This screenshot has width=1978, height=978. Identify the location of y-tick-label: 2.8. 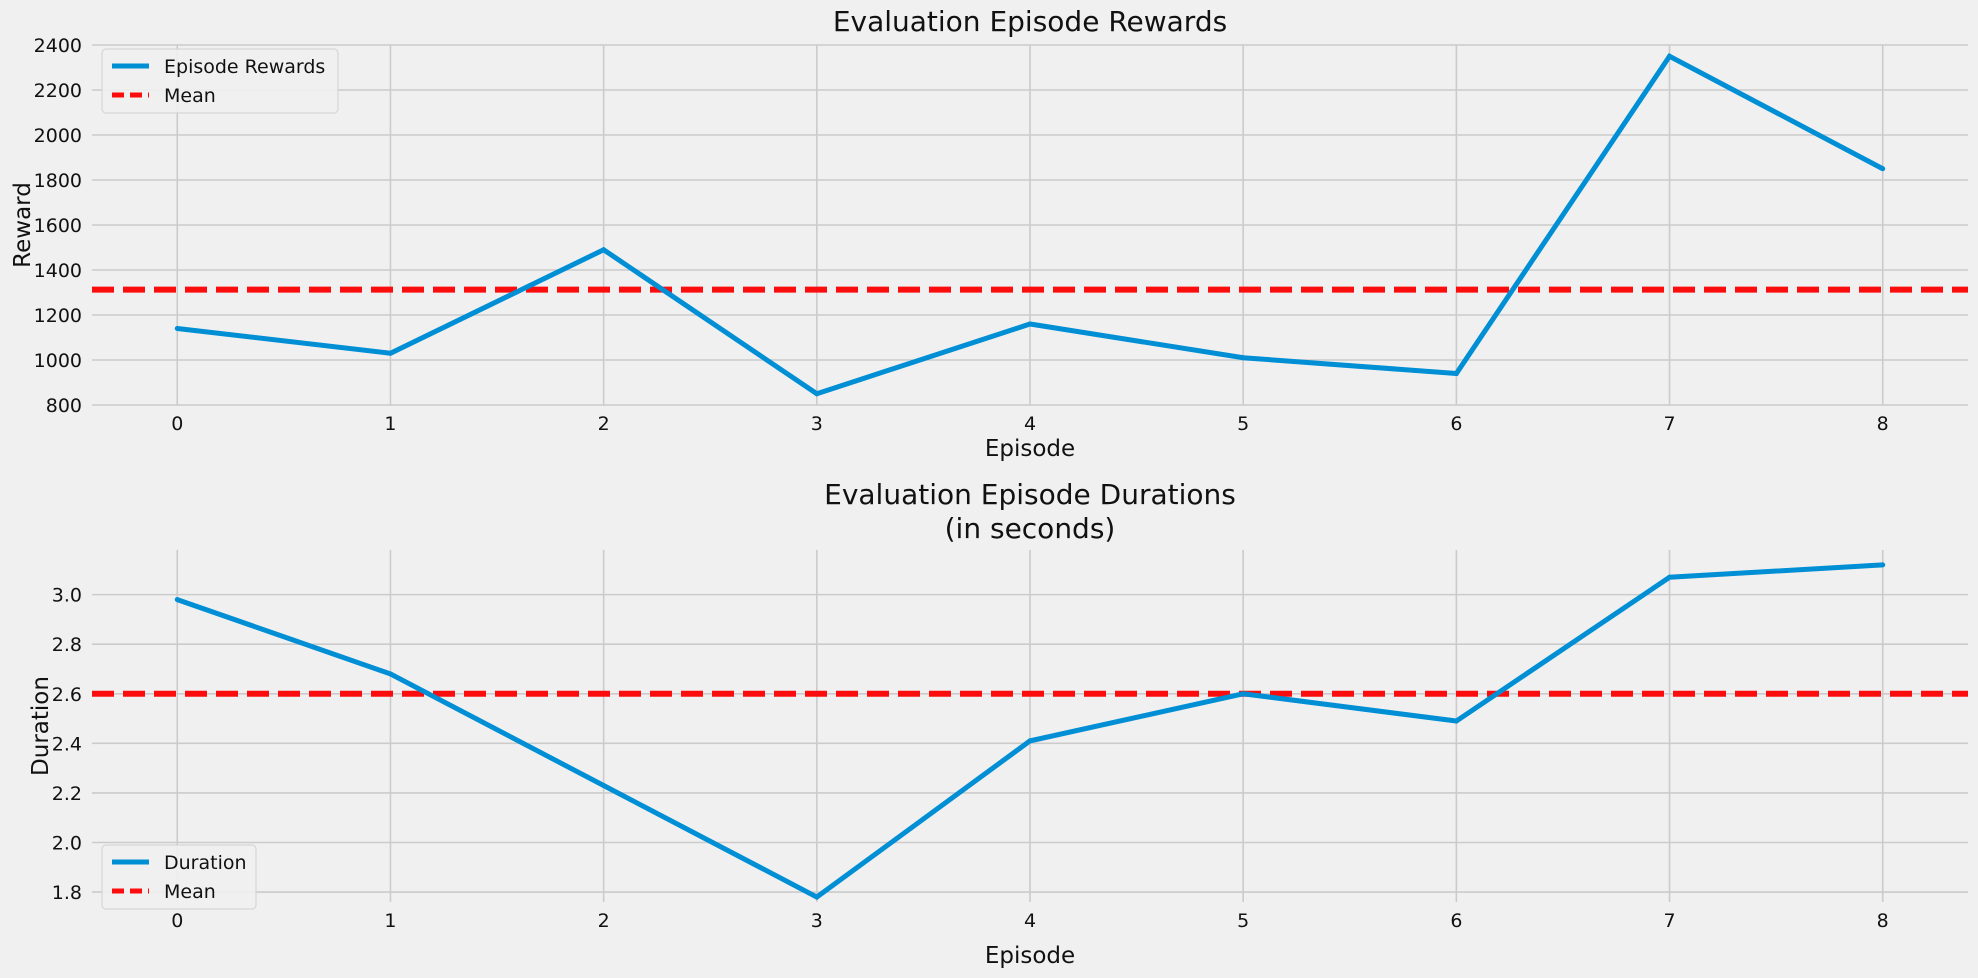
(67, 645).